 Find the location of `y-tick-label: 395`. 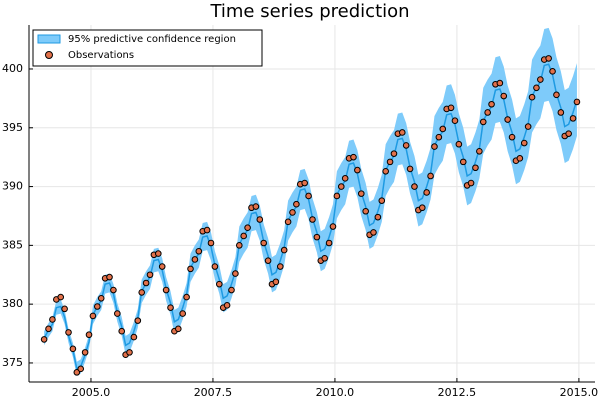

y-tick-label: 395 is located at coordinates (12, 127).